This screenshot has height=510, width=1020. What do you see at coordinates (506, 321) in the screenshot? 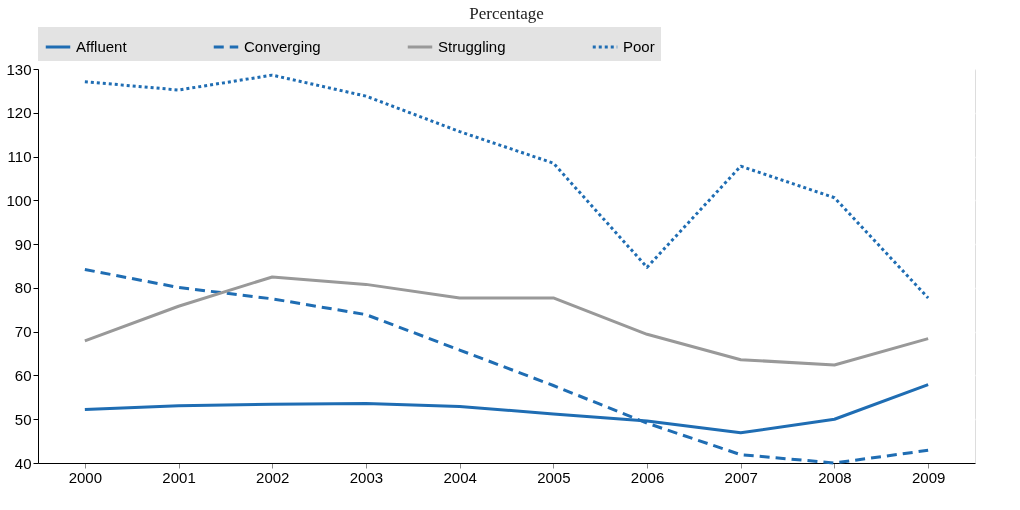
I see `line-series` at bounding box center [506, 321].